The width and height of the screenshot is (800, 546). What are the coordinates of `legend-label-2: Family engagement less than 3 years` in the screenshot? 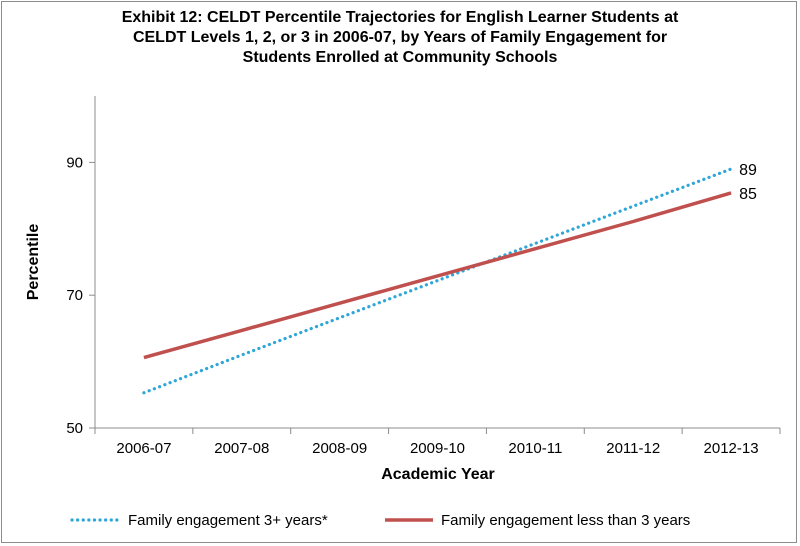 It's located at (565, 520).